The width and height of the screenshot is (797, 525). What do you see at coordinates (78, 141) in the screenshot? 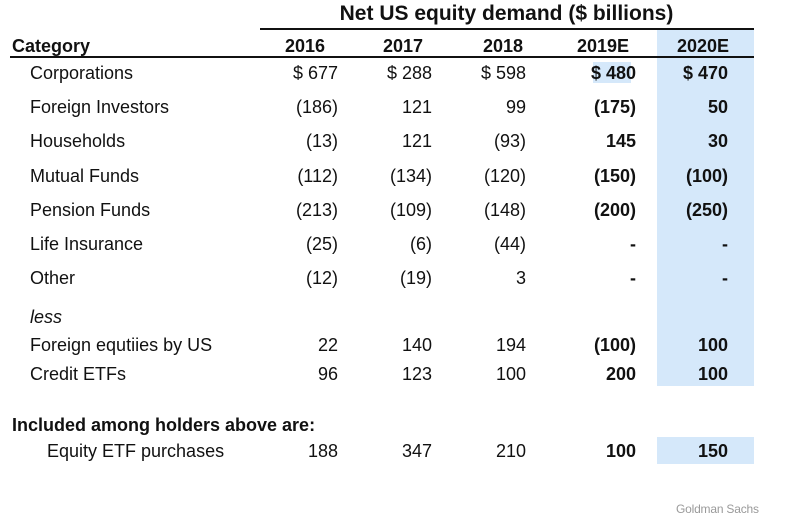
I see `row-households-label: Households` at bounding box center [78, 141].